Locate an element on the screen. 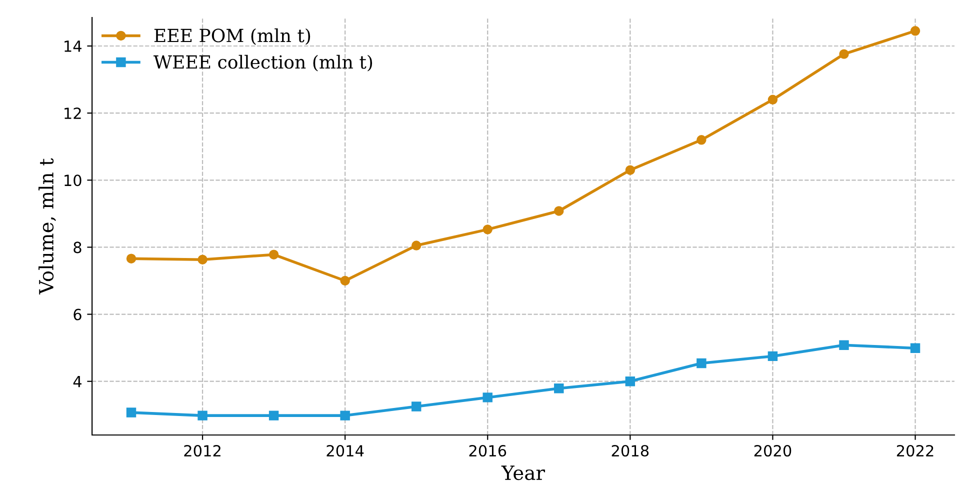 The height and width of the screenshot is (500, 969). x-tick-label: 2020 is located at coordinates (773, 450).